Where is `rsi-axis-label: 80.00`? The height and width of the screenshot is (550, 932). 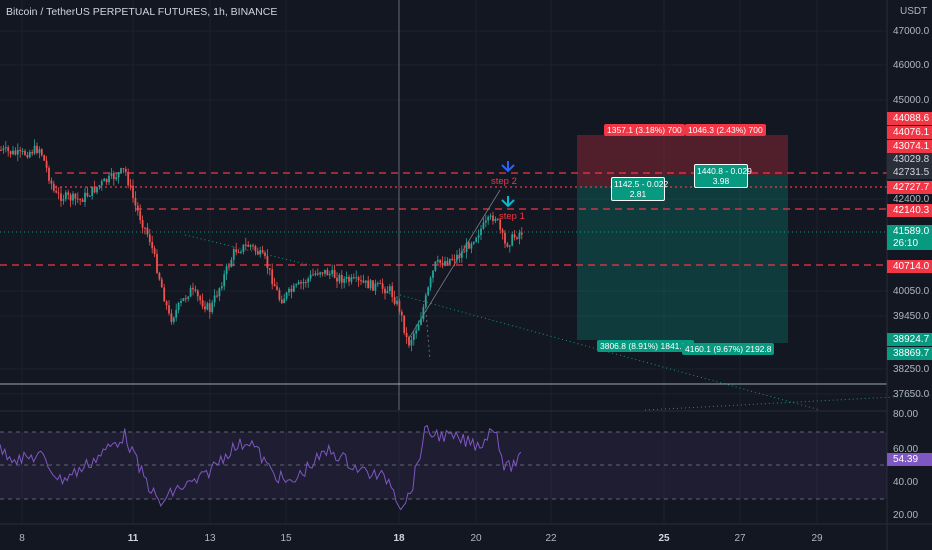 rsi-axis-label: 80.00 is located at coordinates (906, 414).